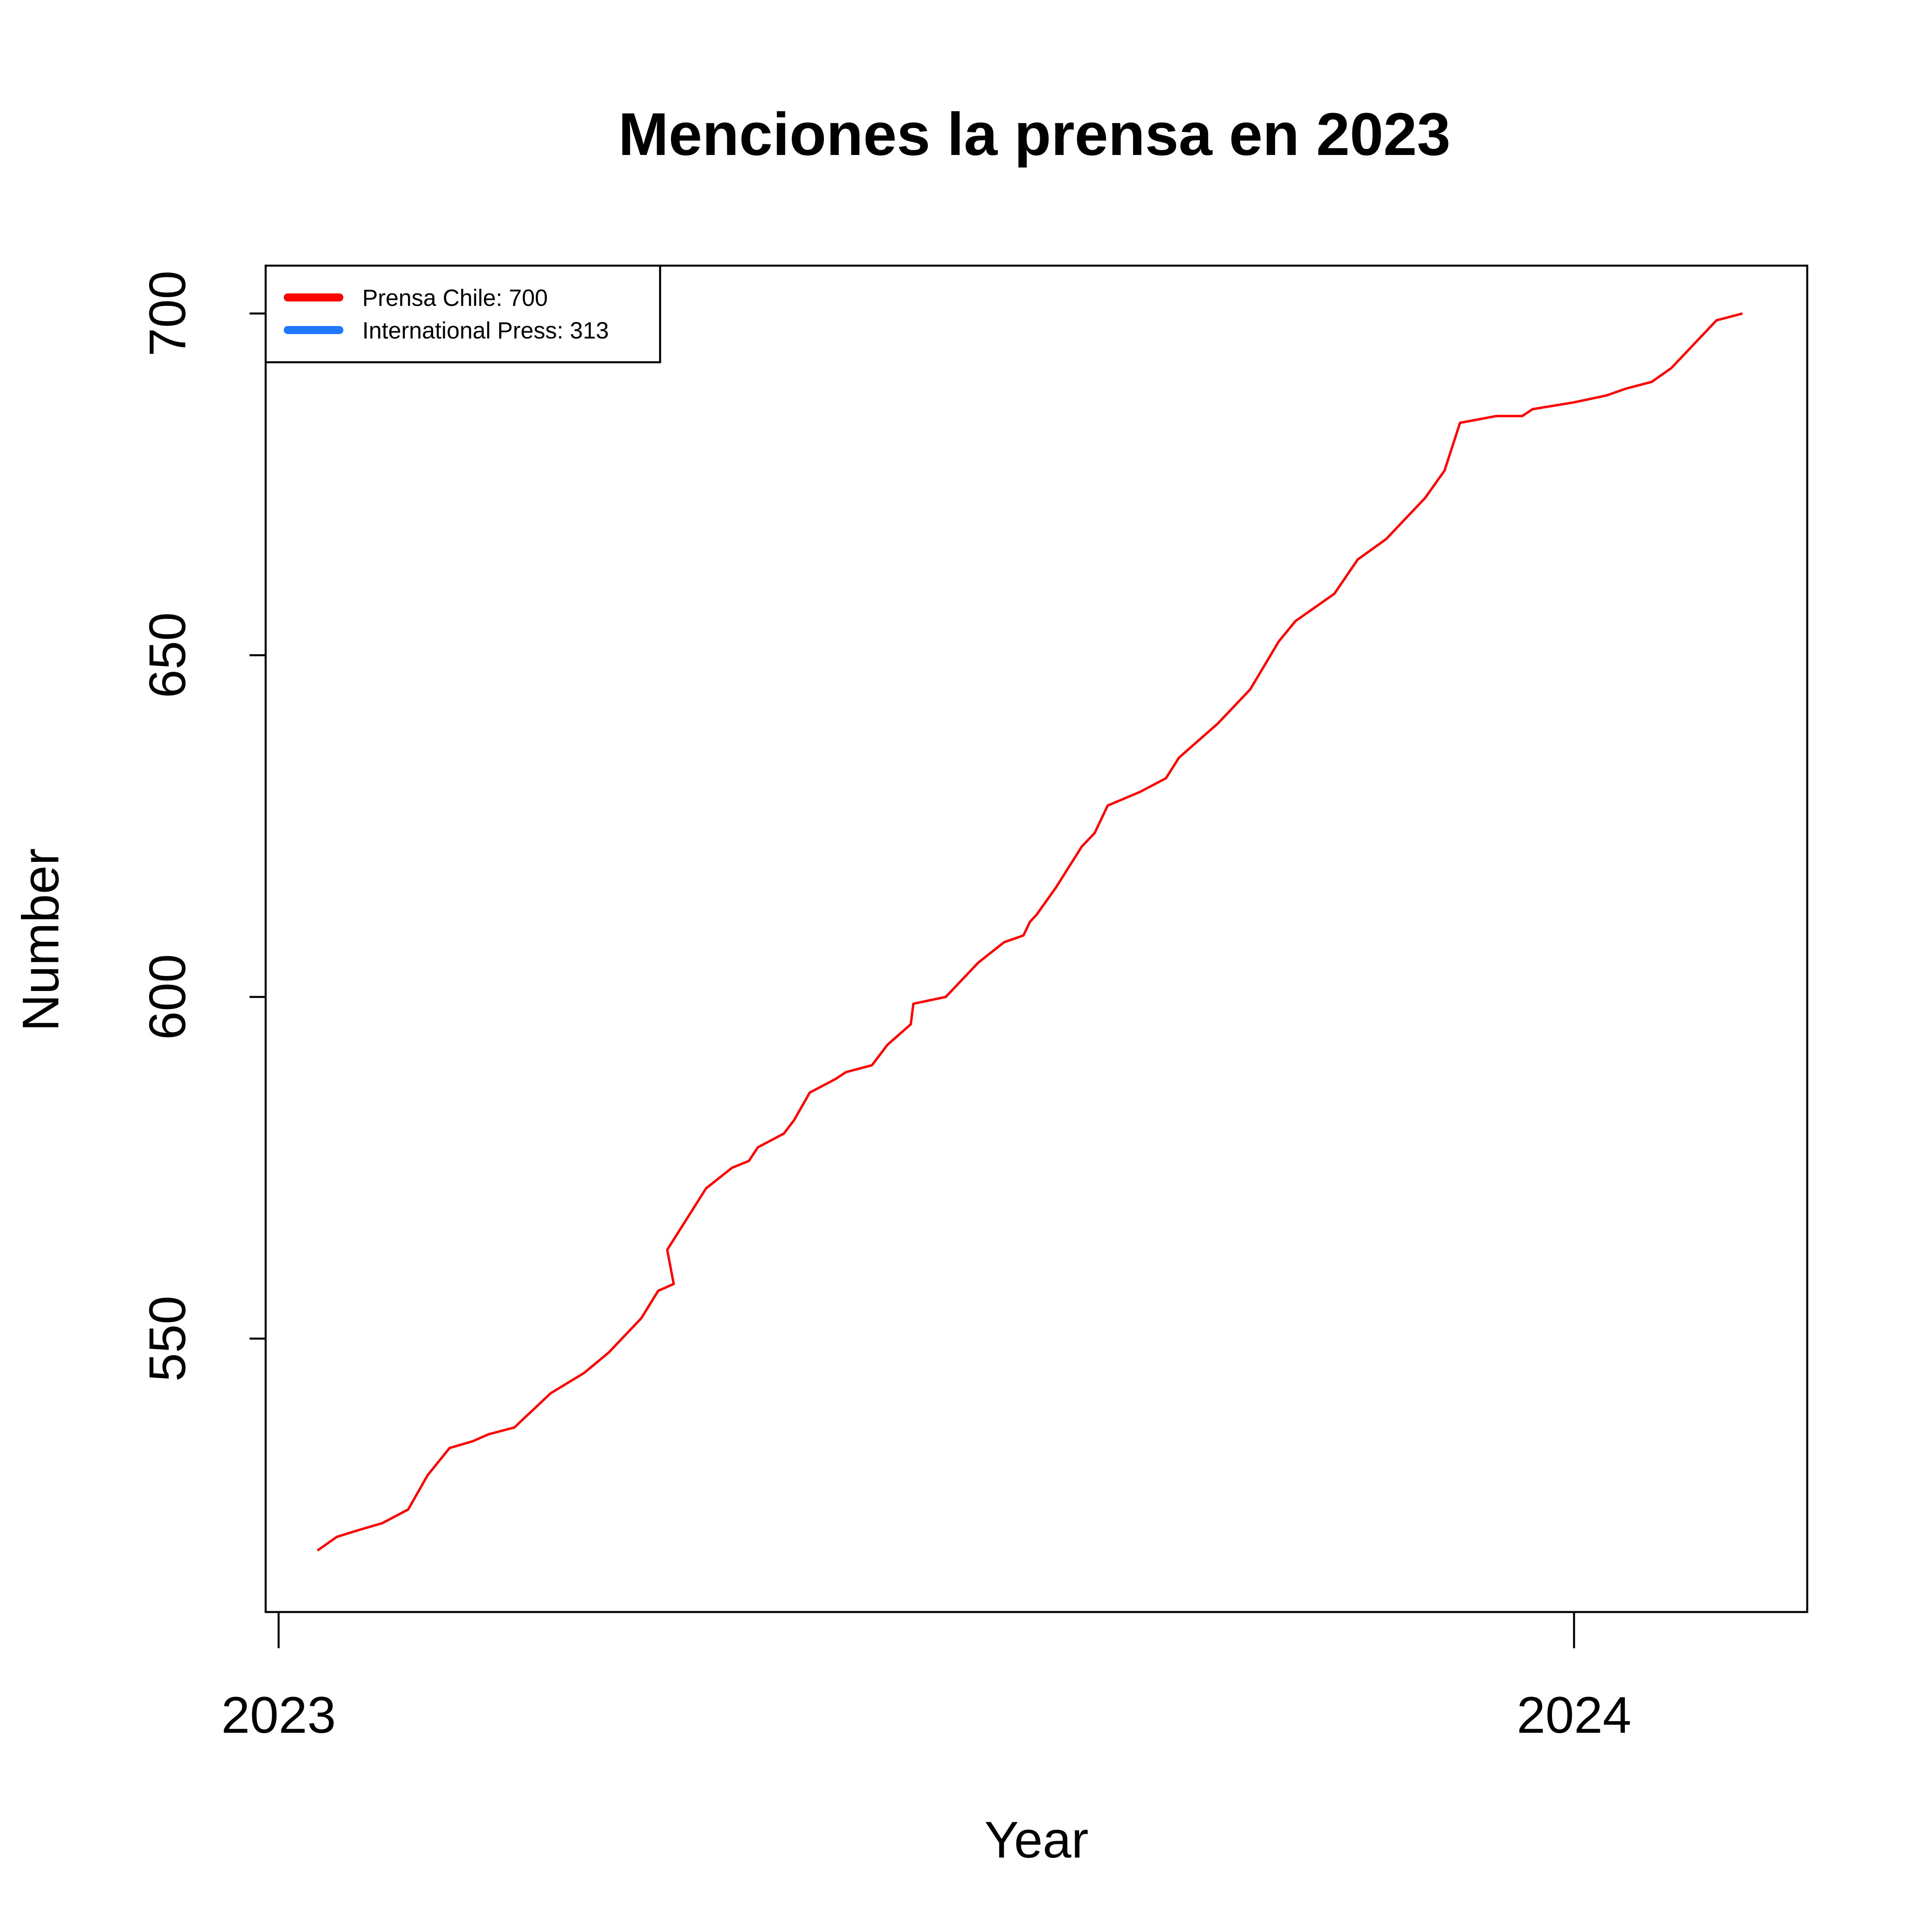  I want to click on y-tick-label-700: 700, so click(167, 313).